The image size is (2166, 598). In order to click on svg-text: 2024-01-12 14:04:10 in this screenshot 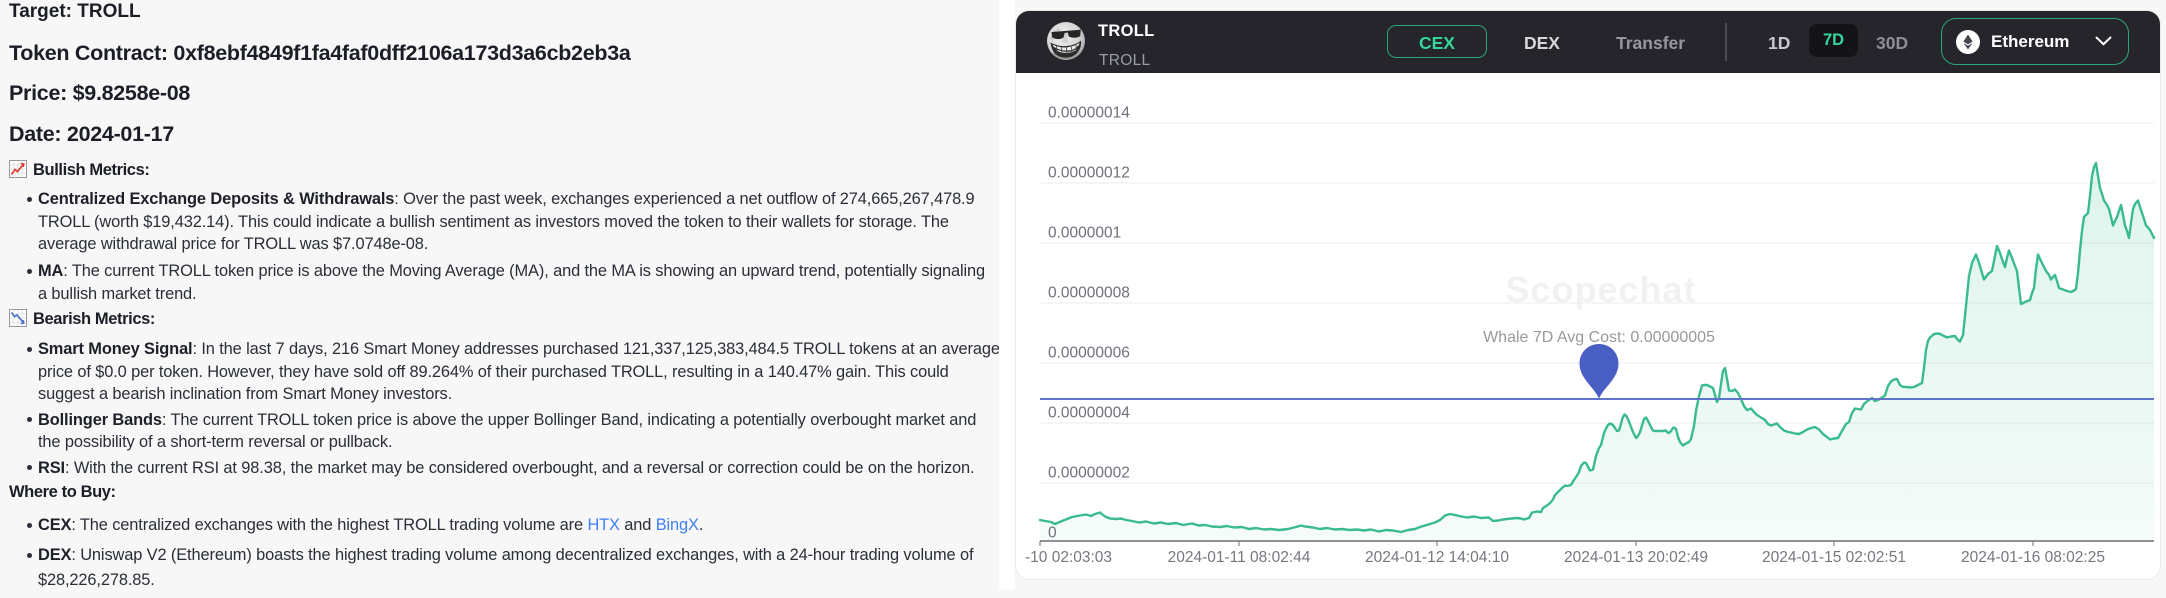, I will do `click(1437, 557)`.